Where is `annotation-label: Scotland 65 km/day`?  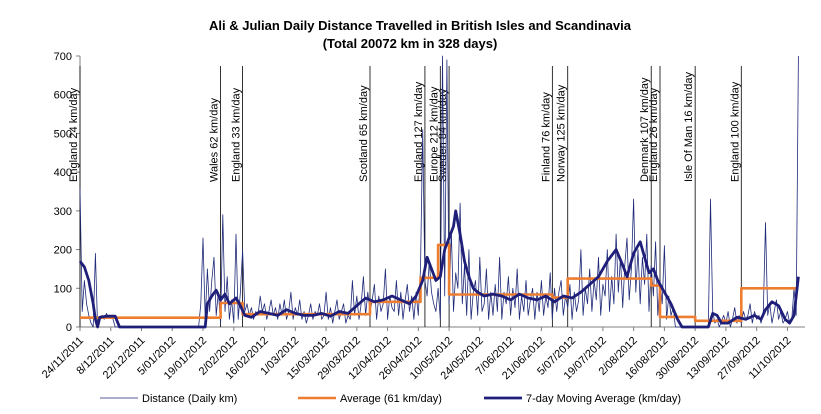
annotation-label: Scotland 65 km/day is located at coordinates (364, 133).